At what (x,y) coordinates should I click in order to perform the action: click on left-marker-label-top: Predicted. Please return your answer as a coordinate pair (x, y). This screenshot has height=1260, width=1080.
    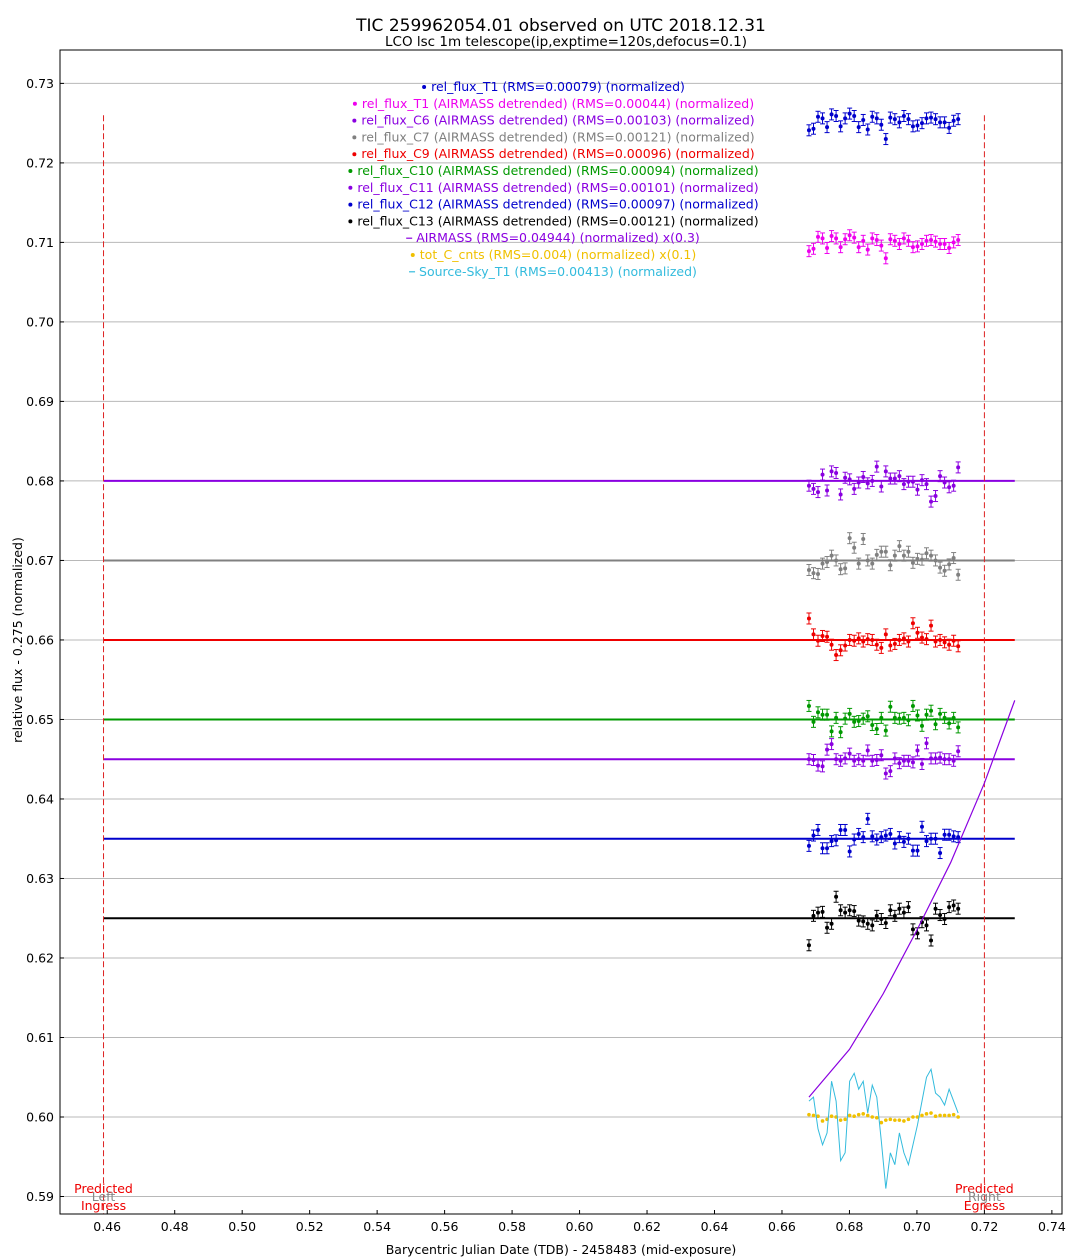
    Looking at the image, I should click on (103, 1188).